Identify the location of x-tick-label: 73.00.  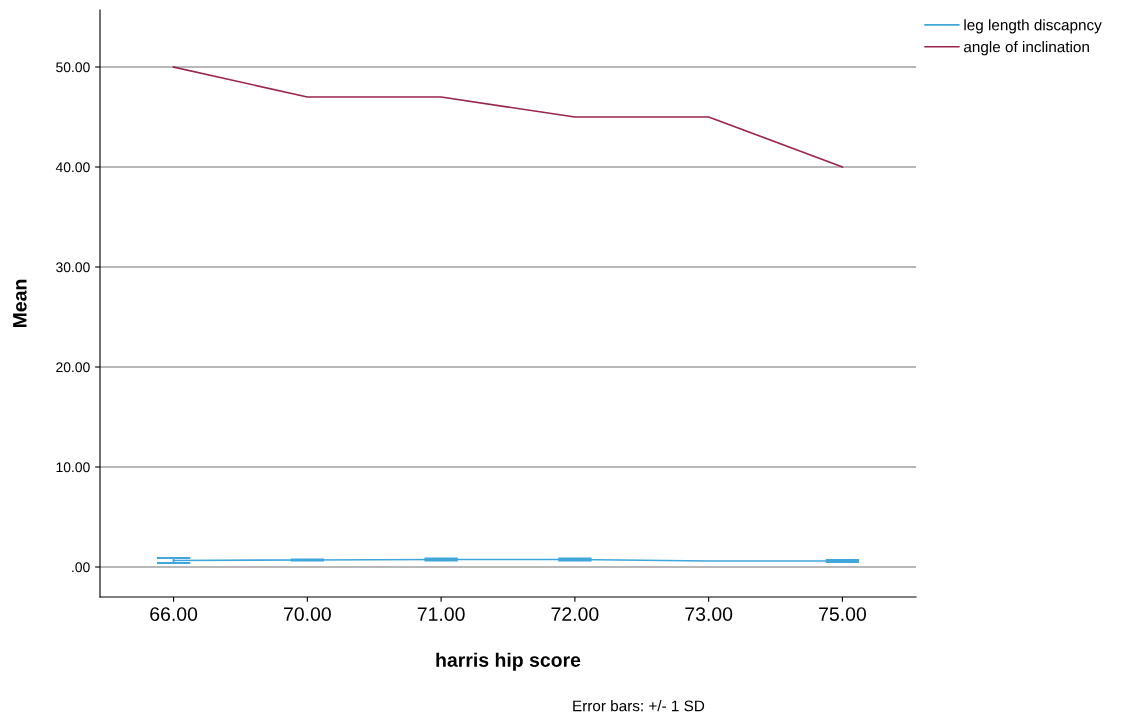
(709, 614).